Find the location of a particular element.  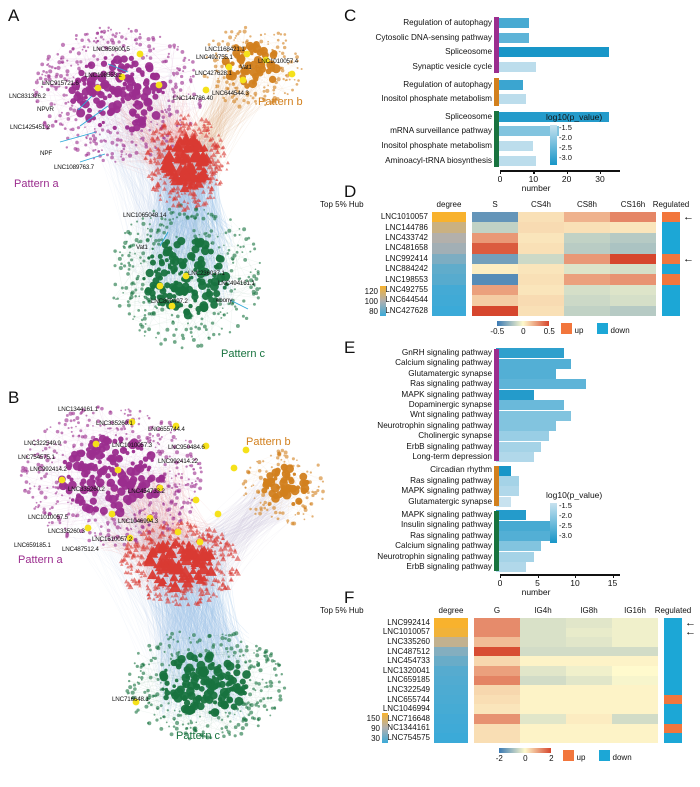

axis-tick-label: 15 is located at coordinates (612, 583).